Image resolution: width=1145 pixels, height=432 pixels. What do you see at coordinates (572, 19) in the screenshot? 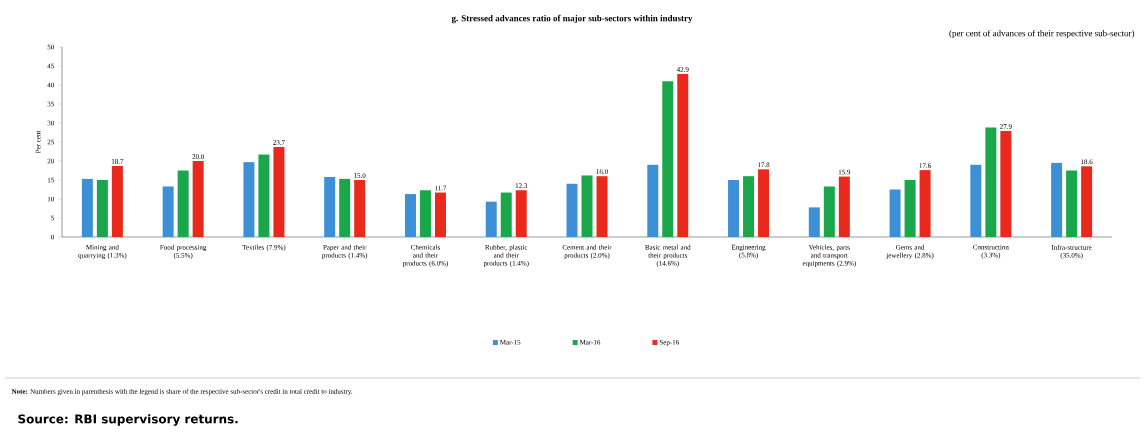
I see `chart-title: g. Stressed advances ratio of major sub-sectors within industry` at bounding box center [572, 19].